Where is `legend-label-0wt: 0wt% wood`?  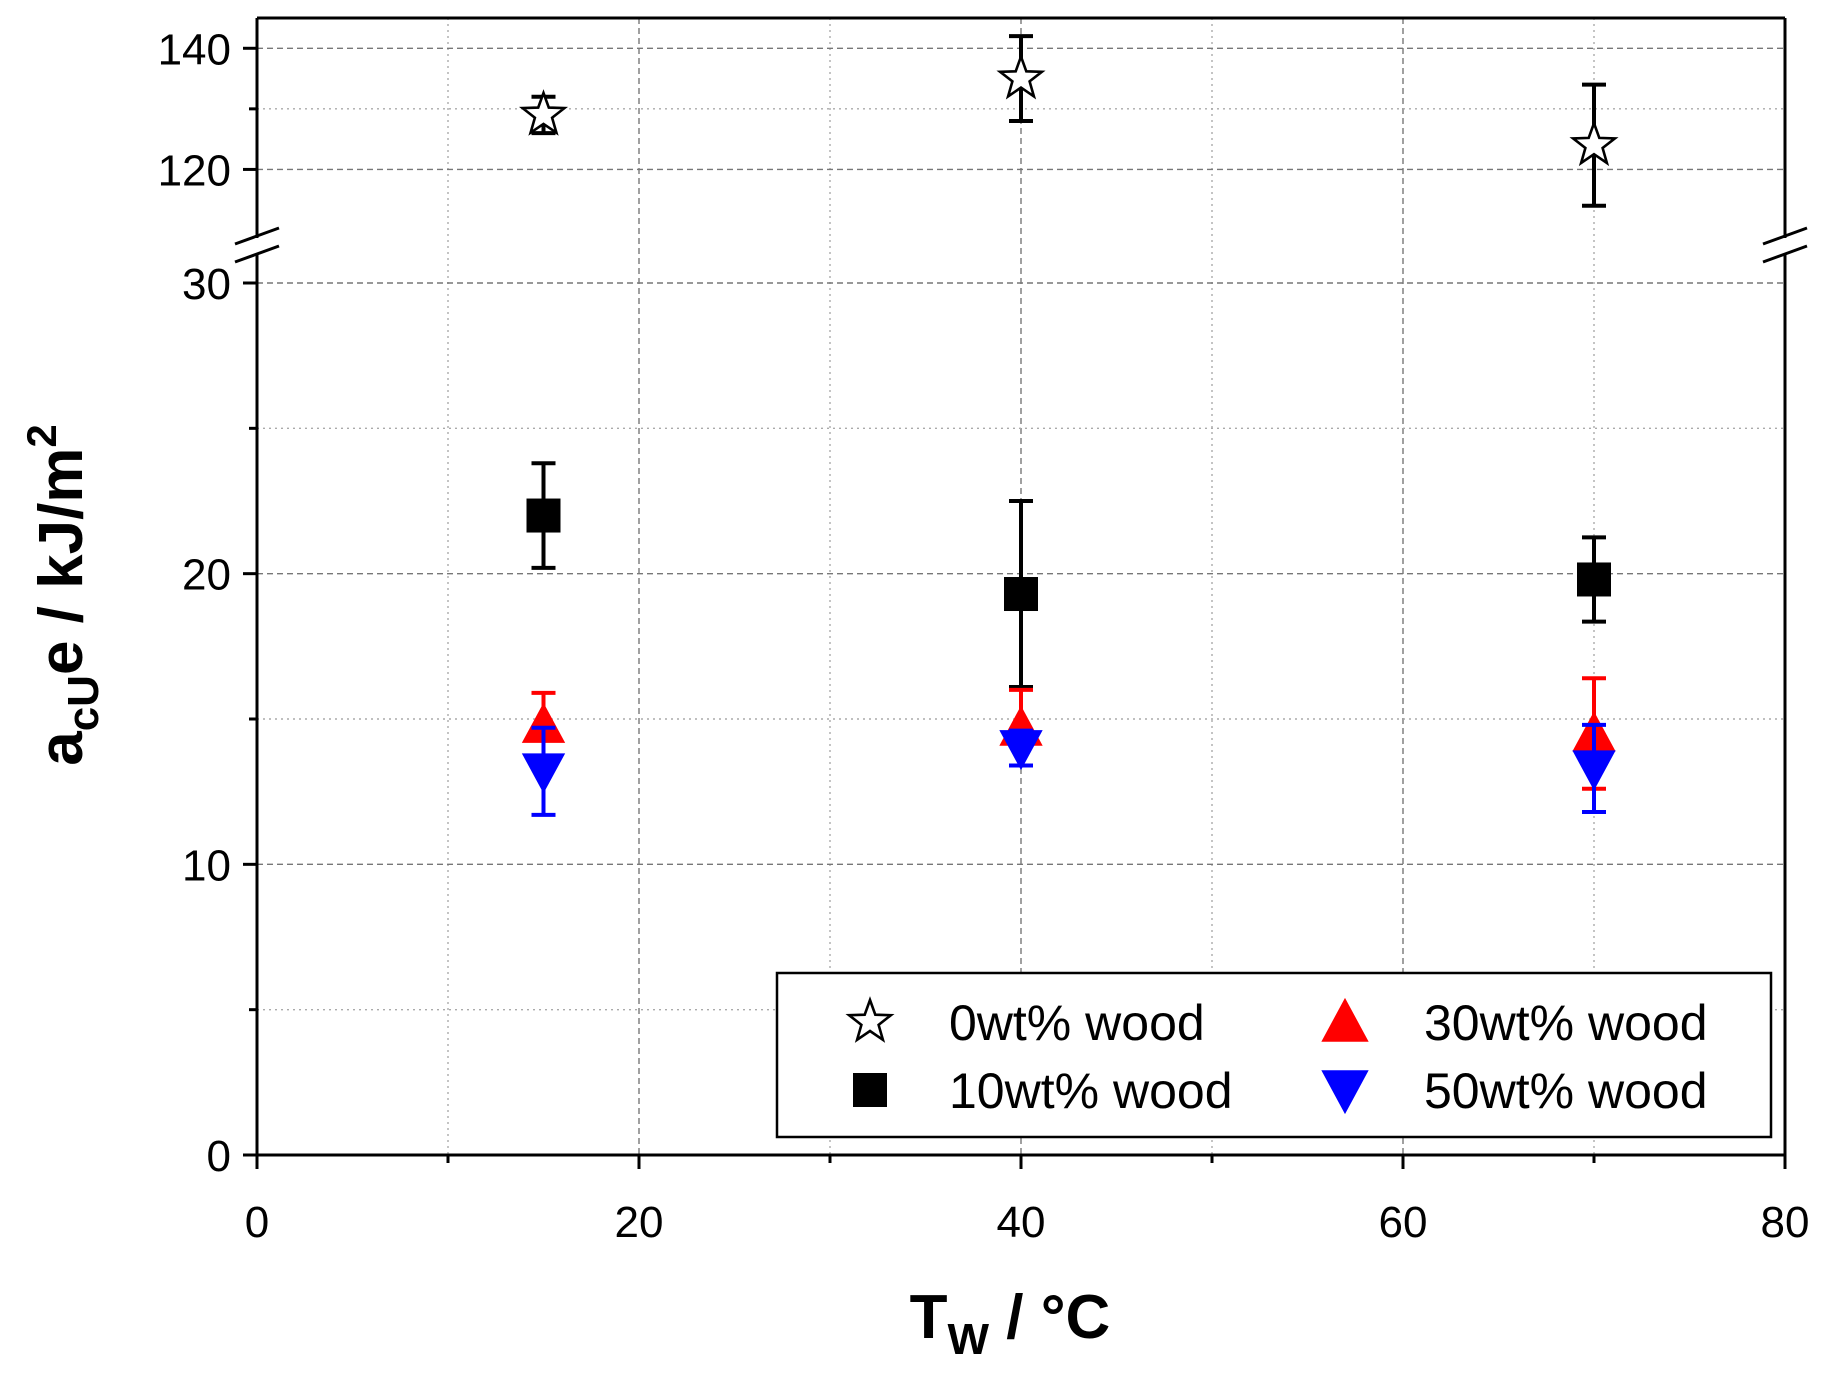 legend-label-0wt: 0wt% wood is located at coordinates (1077, 1023).